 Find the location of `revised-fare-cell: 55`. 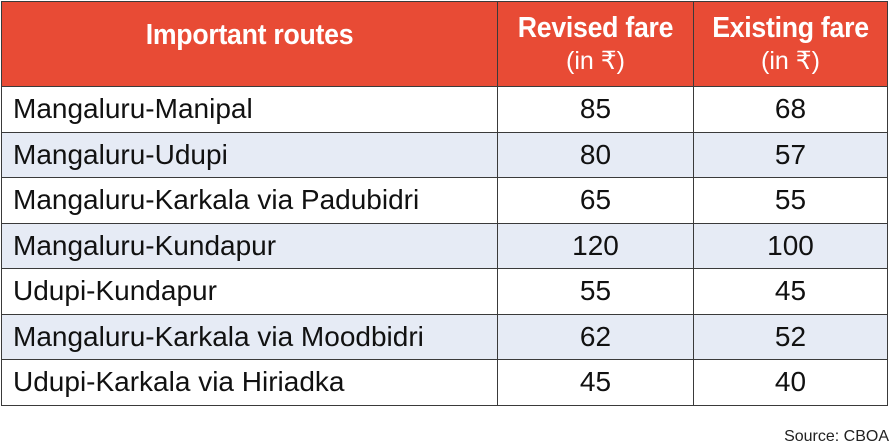

revised-fare-cell: 55 is located at coordinates (595, 291).